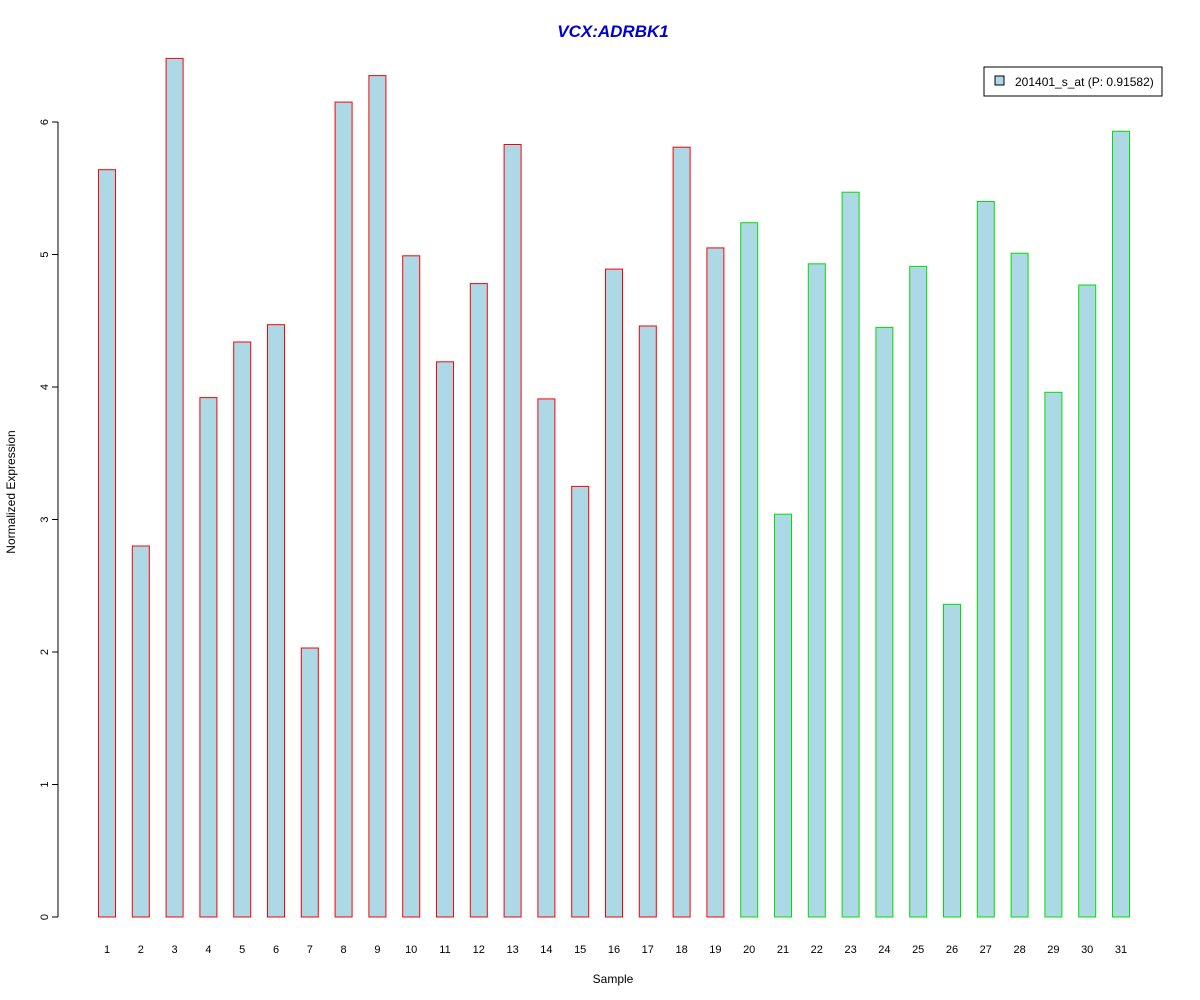 The height and width of the screenshot is (1000, 1200). I want to click on x-tick-label: 4, so click(208, 950).